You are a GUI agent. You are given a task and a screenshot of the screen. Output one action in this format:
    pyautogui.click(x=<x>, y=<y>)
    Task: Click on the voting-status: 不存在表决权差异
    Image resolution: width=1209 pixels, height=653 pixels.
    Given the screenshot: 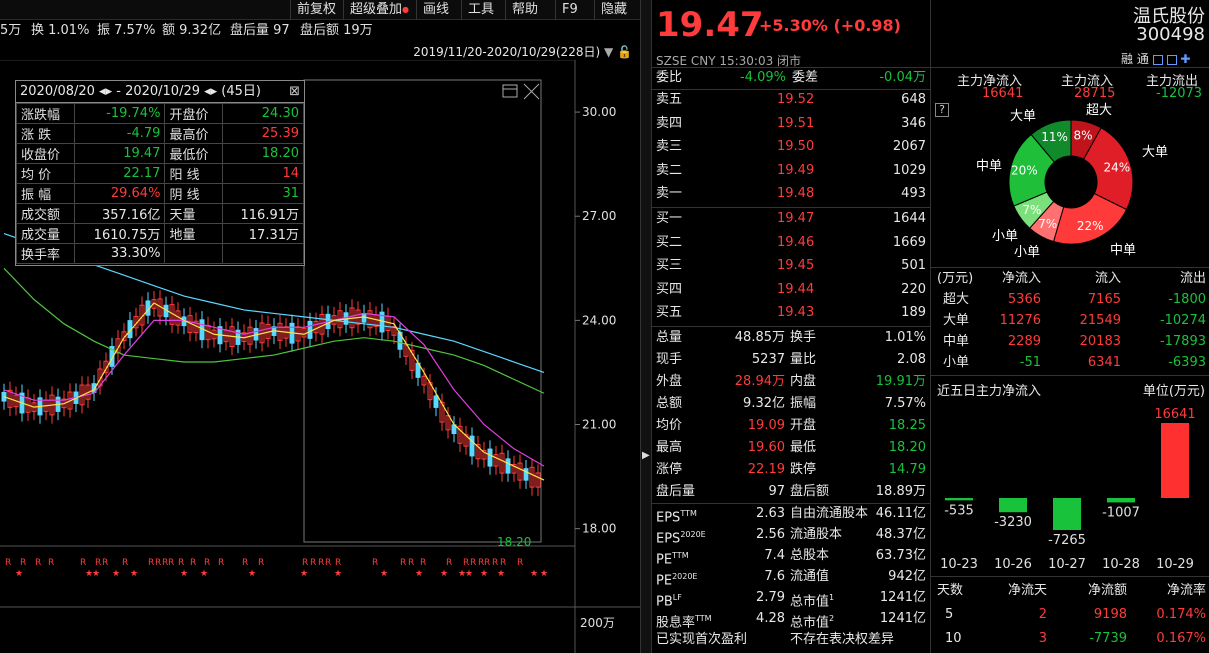 What is the action you would take?
    pyautogui.click(x=842, y=639)
    